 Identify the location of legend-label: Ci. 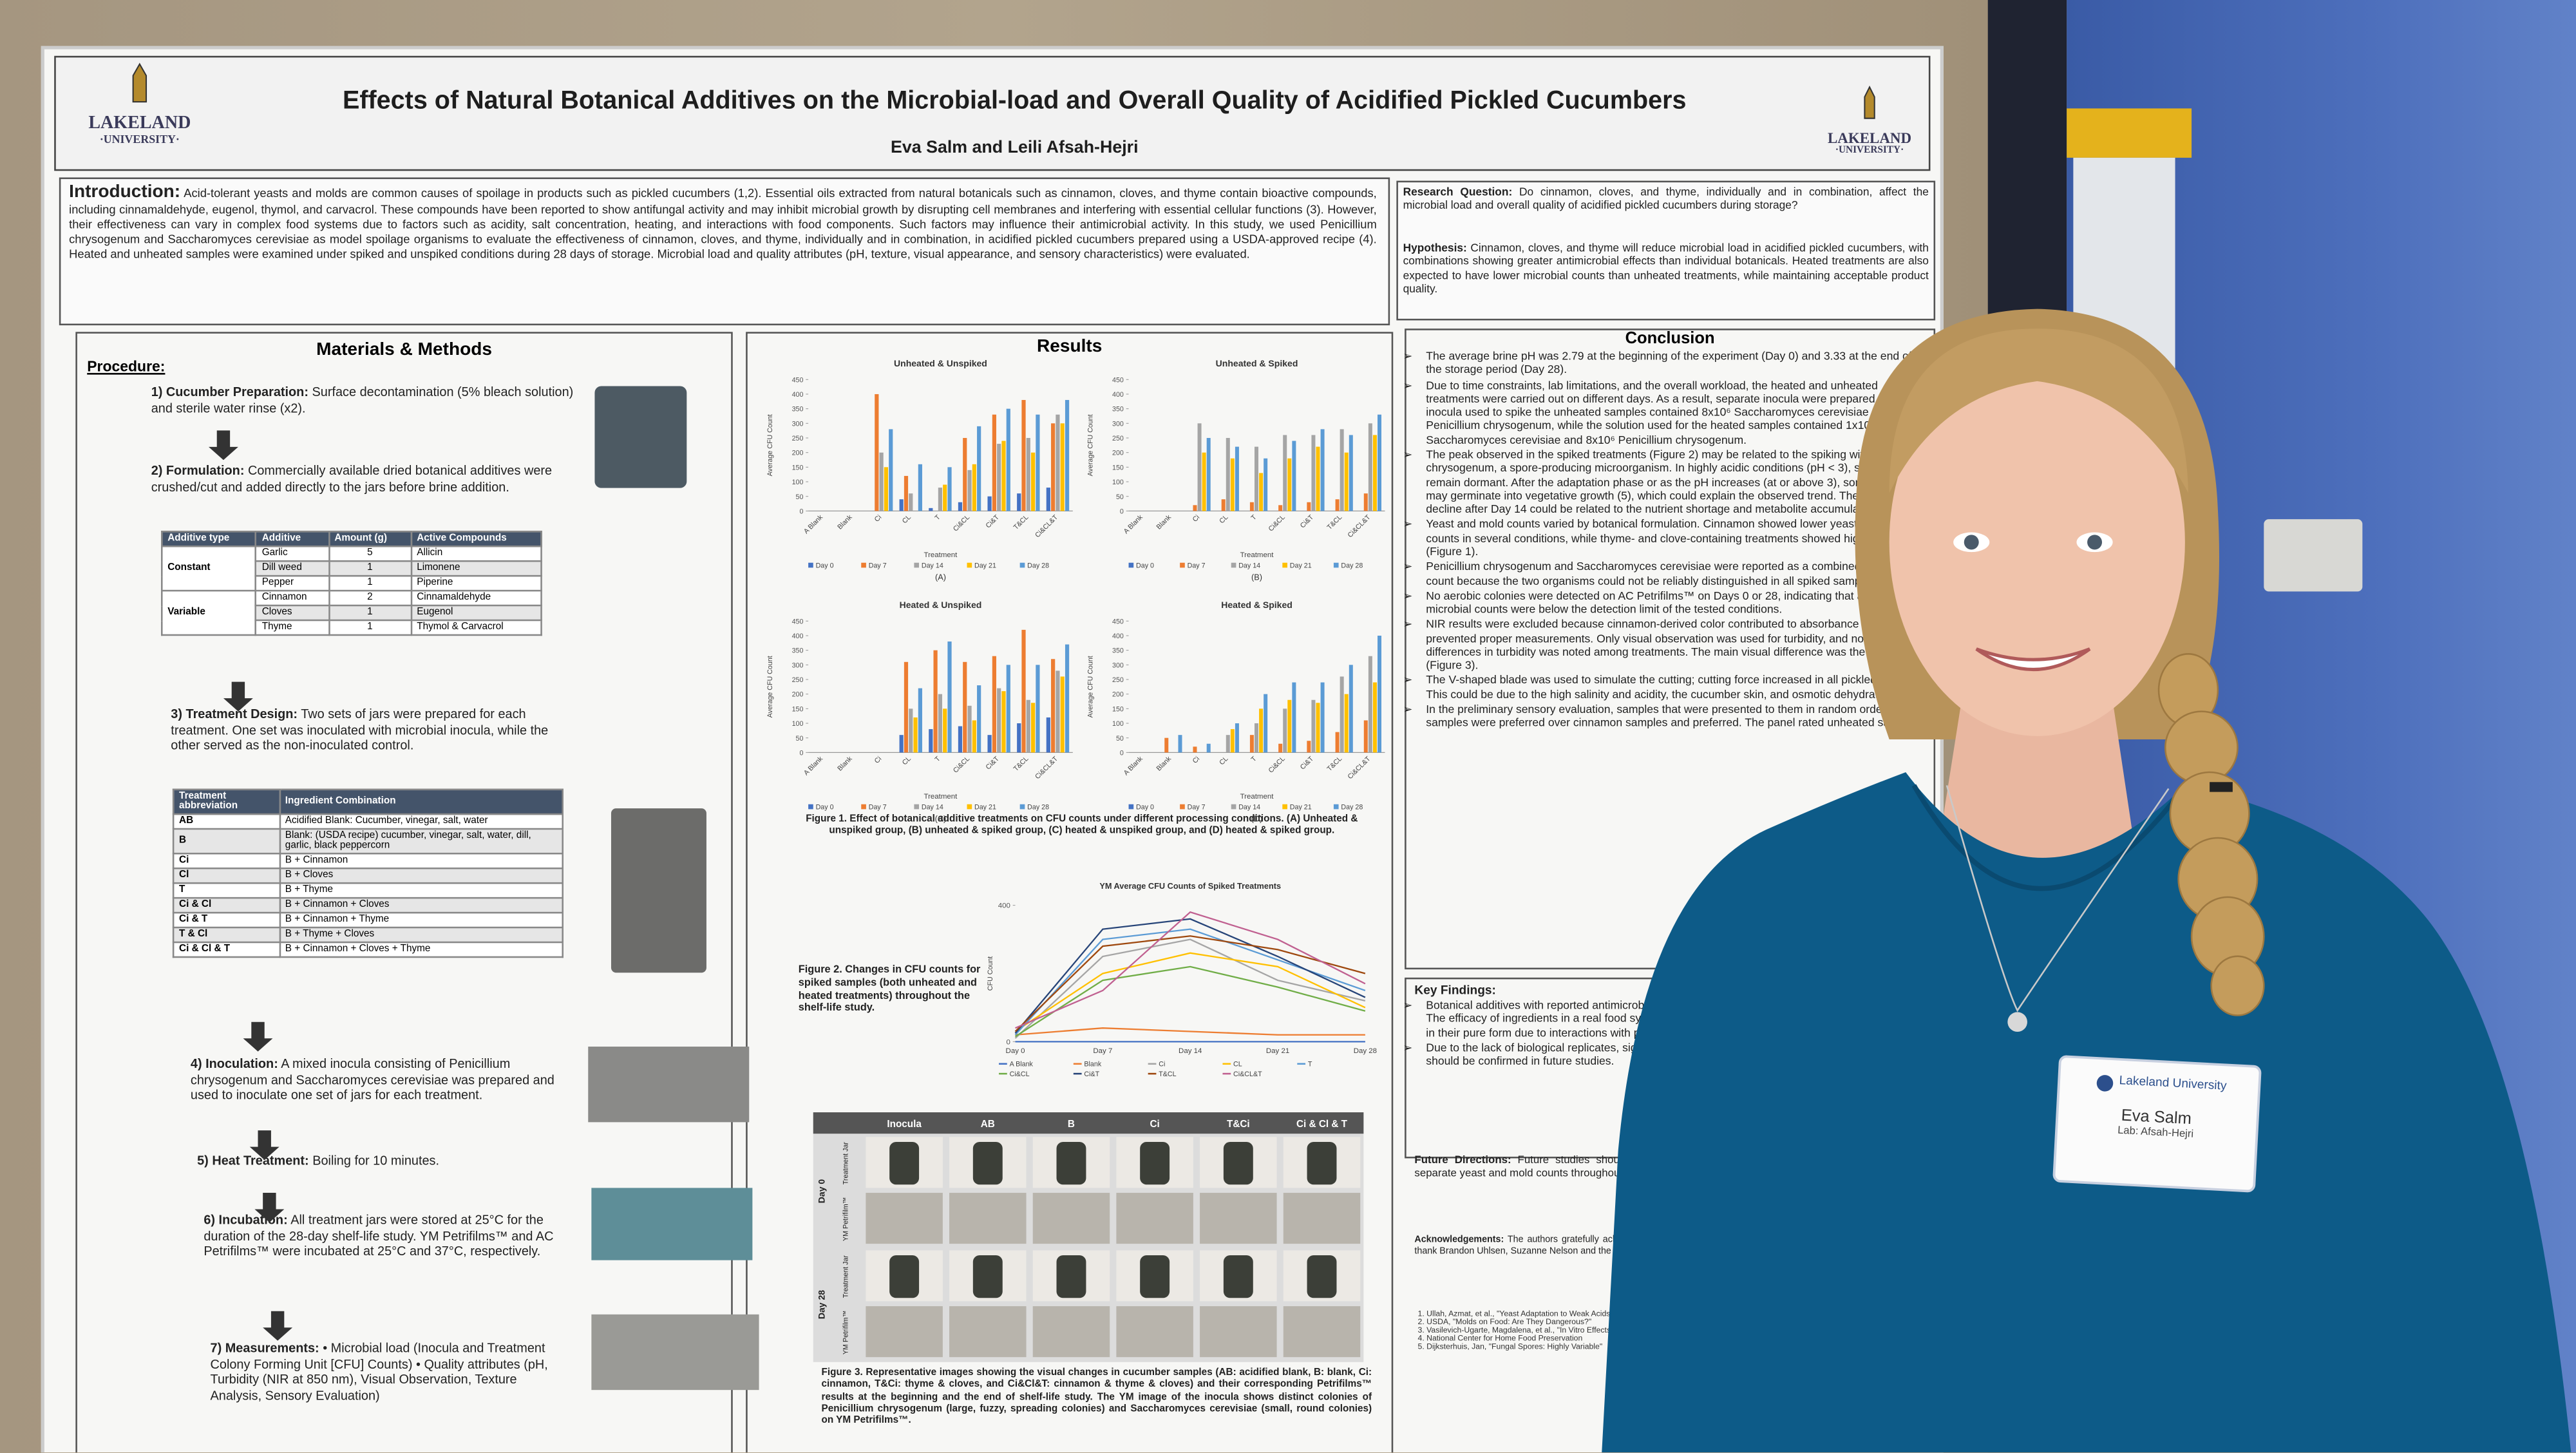
(1162, 1064).